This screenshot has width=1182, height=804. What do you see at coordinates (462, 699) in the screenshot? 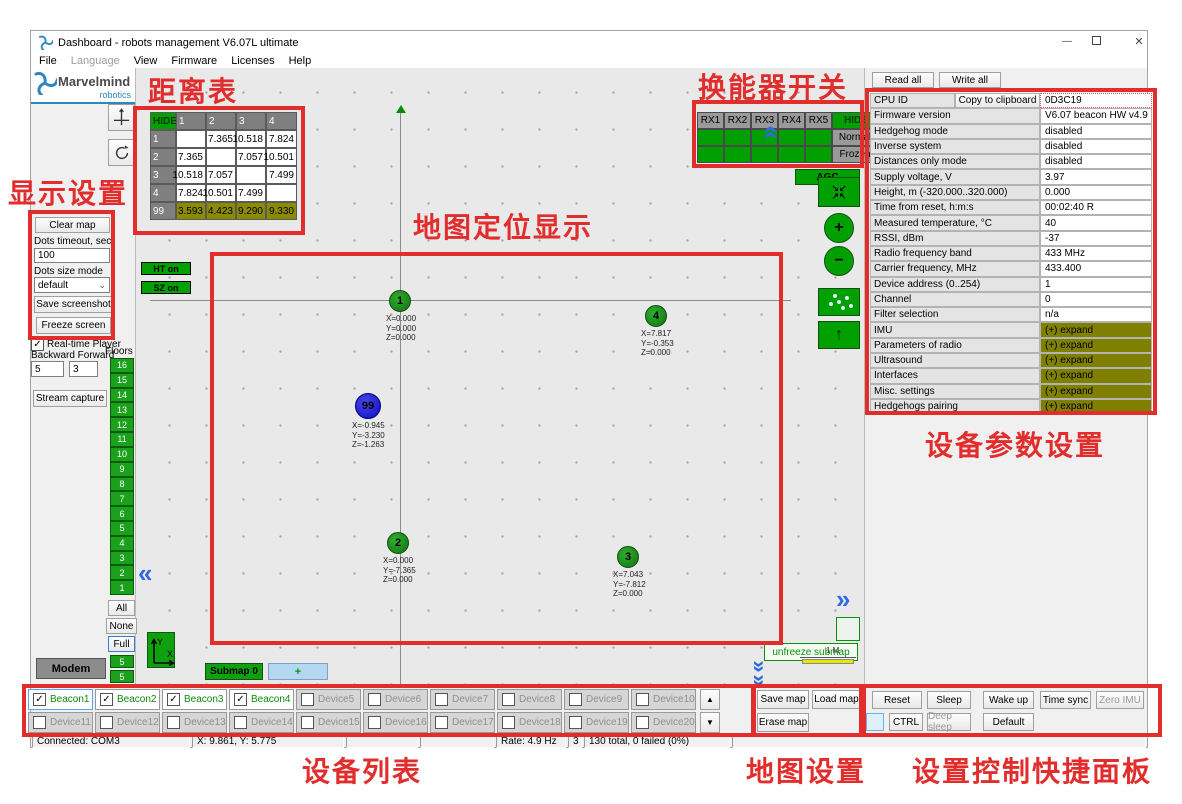
I see `device-7: ✓Device7` at bounding box center [462, 699].